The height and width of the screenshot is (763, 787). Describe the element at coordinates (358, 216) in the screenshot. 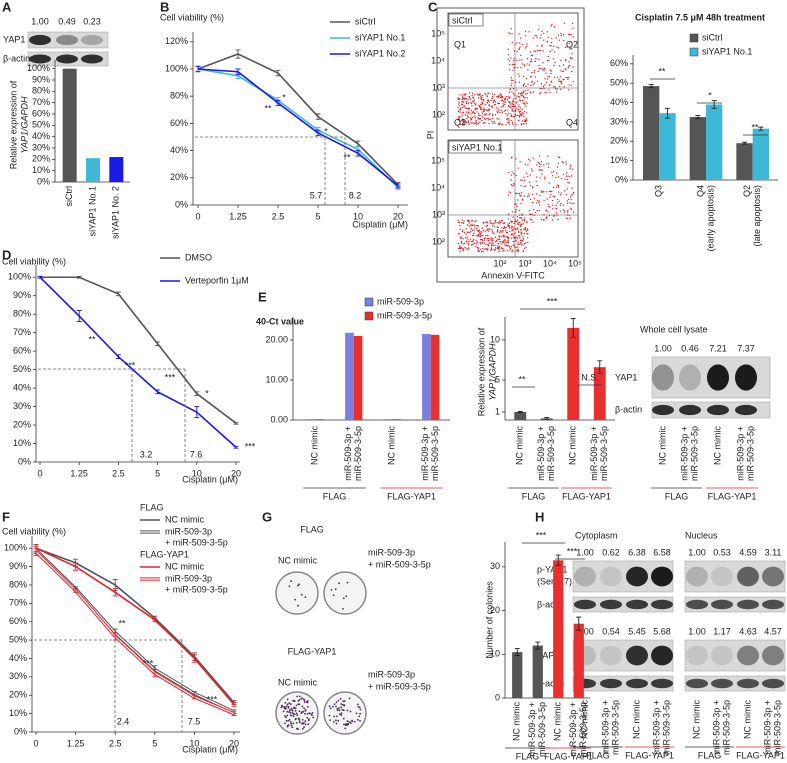

I see `category-label: 10` at that location.